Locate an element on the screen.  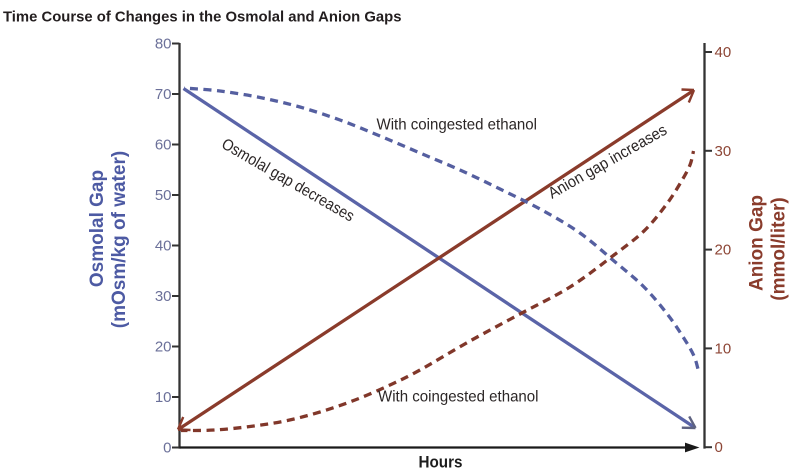
svg-text: 50 is located at coordinates (163, 195).